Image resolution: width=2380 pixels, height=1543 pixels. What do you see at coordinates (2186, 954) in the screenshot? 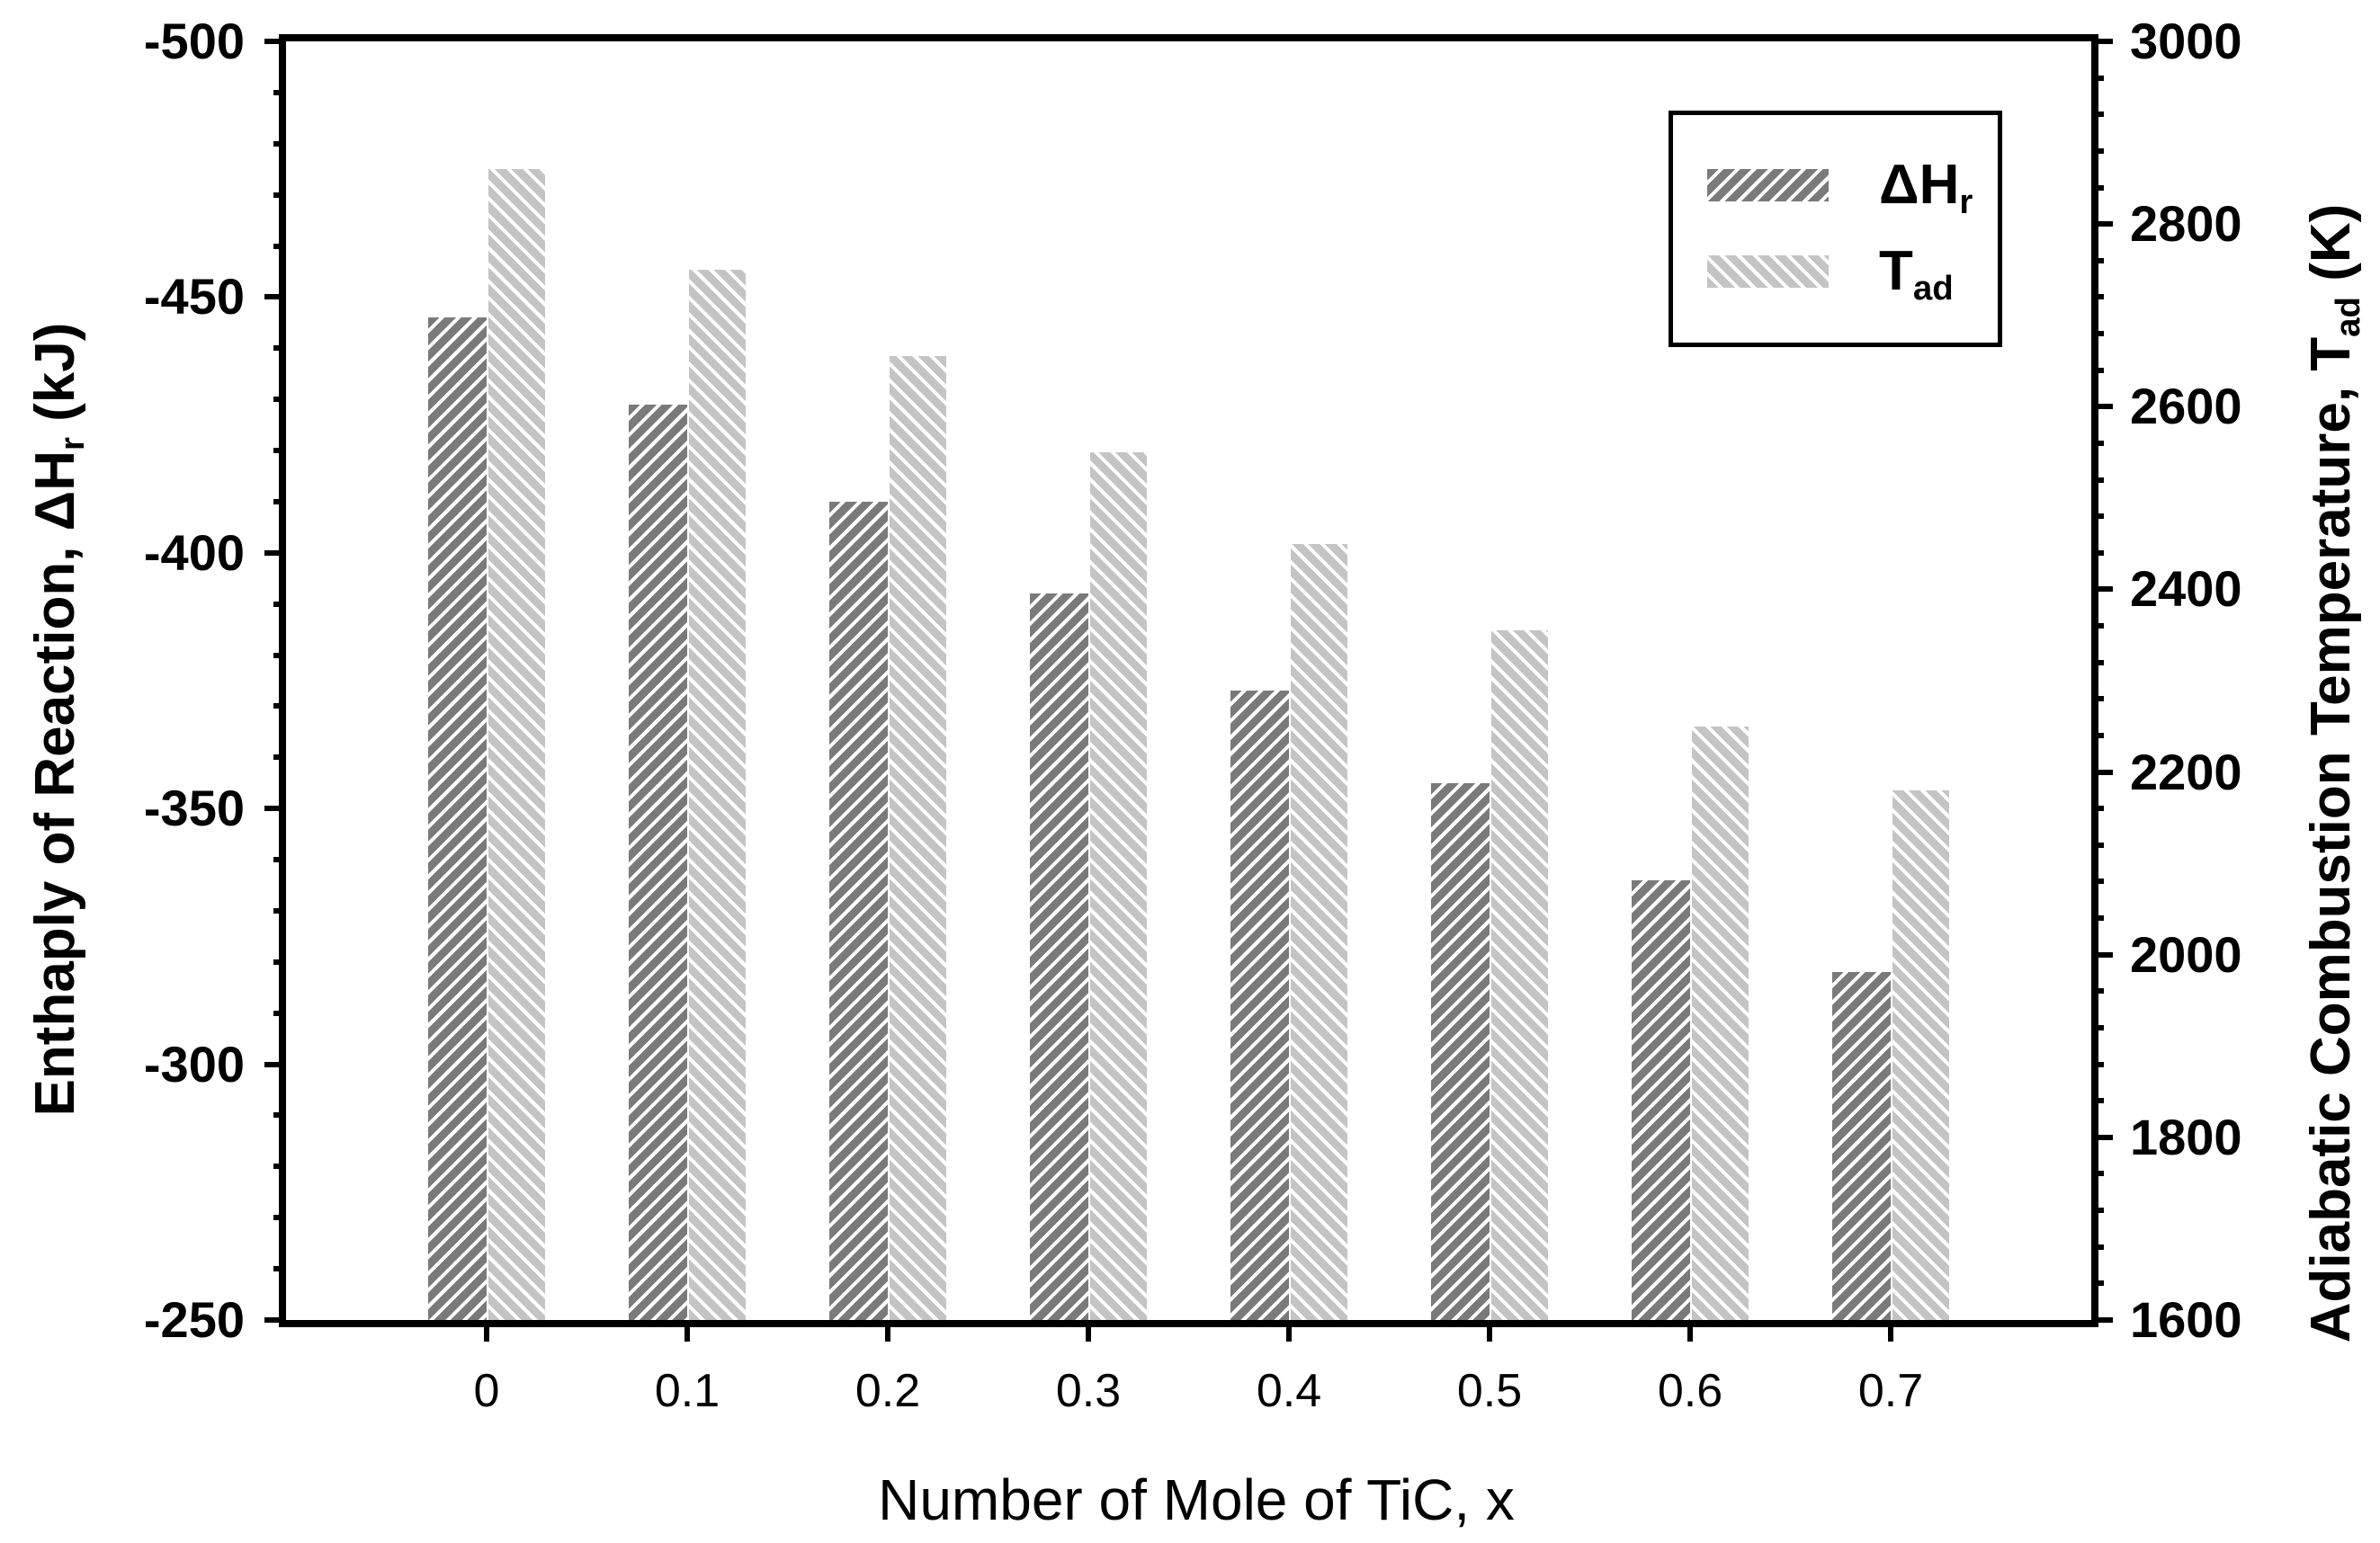
I see `right-axis-tick-label: 2000` at bounding box center [2186, 954].